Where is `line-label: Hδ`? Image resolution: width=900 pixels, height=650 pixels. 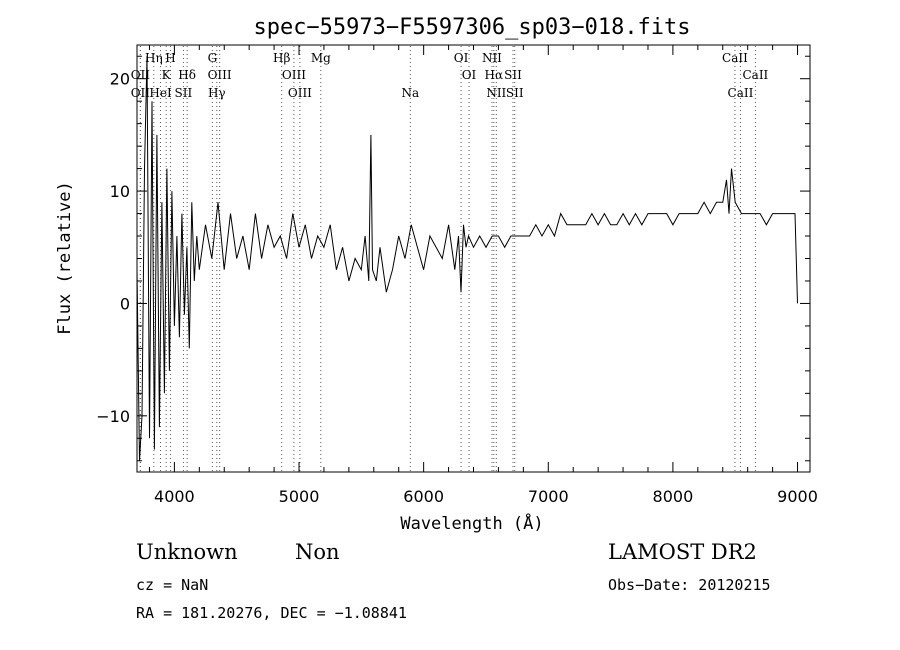 line-label: Hδ is located at coordinates (187, 75).